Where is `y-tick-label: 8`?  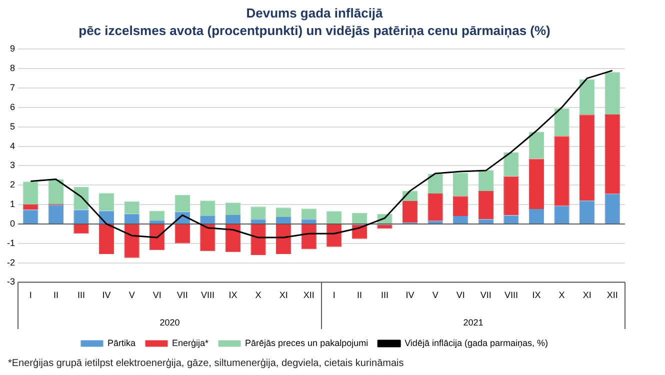 y-tick-label: 8 is located at coordinates (12, 68).